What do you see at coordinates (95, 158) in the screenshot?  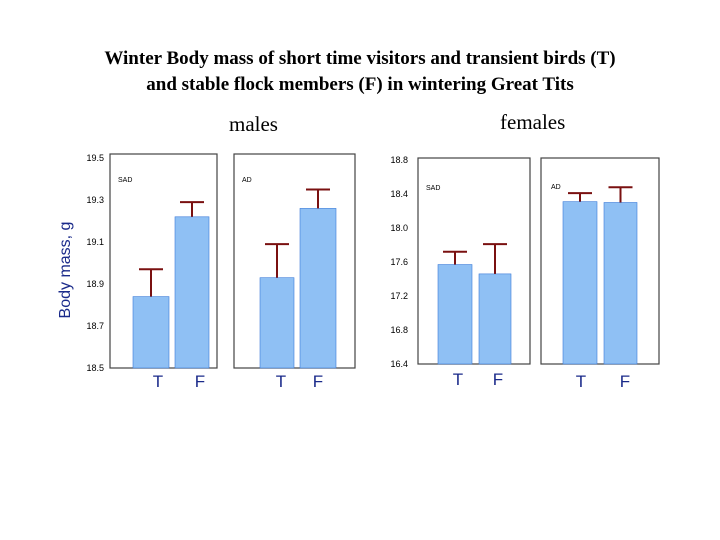 I see `y-tick-label-males-sad: 19.5` at bounding box center [95, 158].